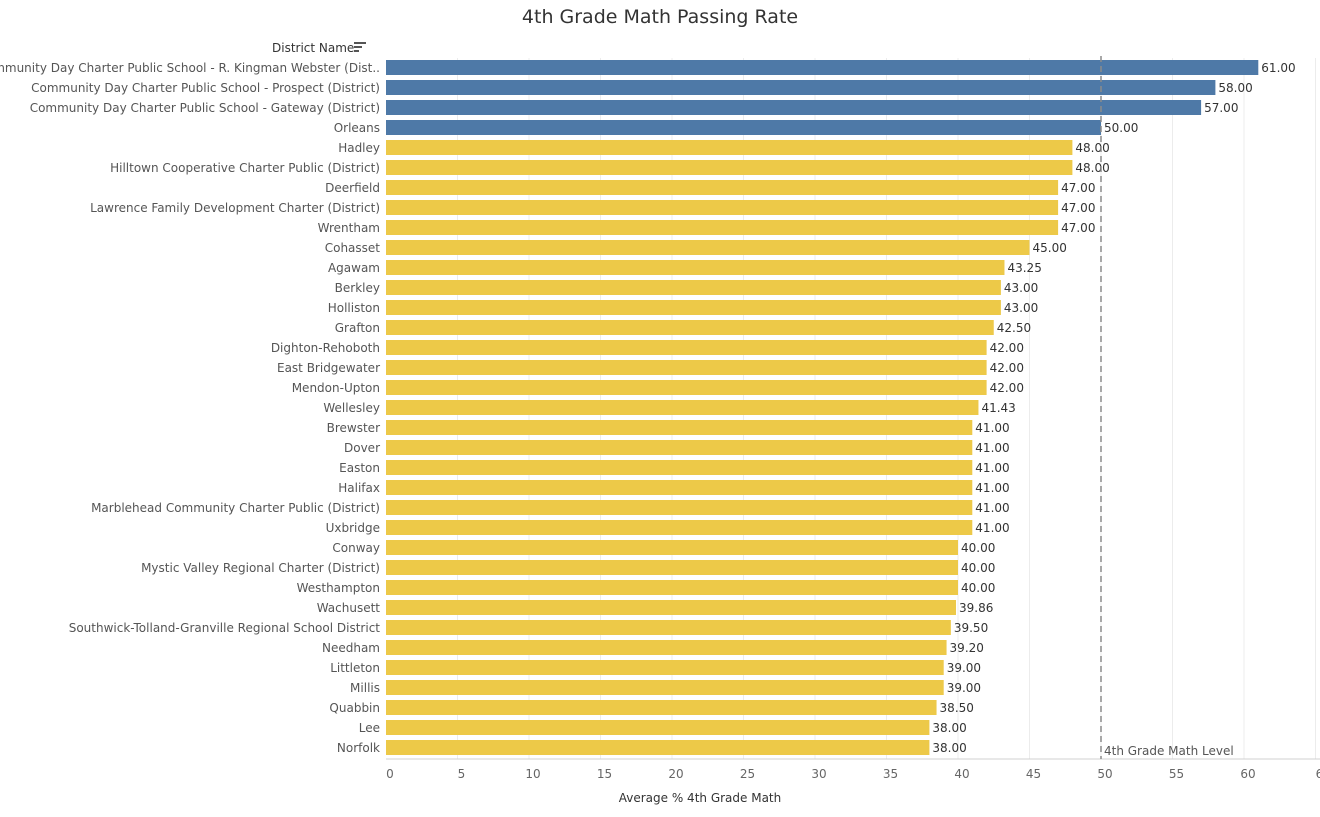  Describe the element at coordinates (359, 468) in the screenshot. I see `category-label: Easton` at that location.